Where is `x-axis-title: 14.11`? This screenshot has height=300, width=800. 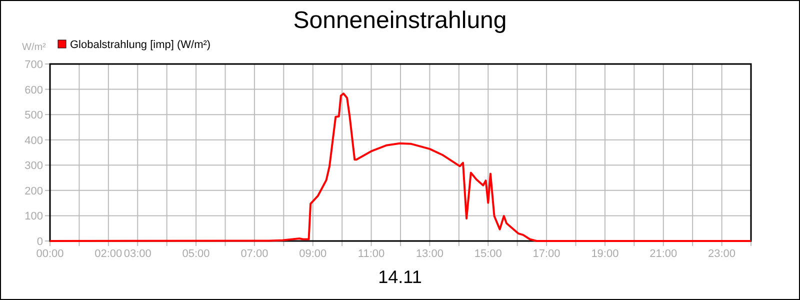 x-axis-title: 14.11 is located at coordinates (400, 277).